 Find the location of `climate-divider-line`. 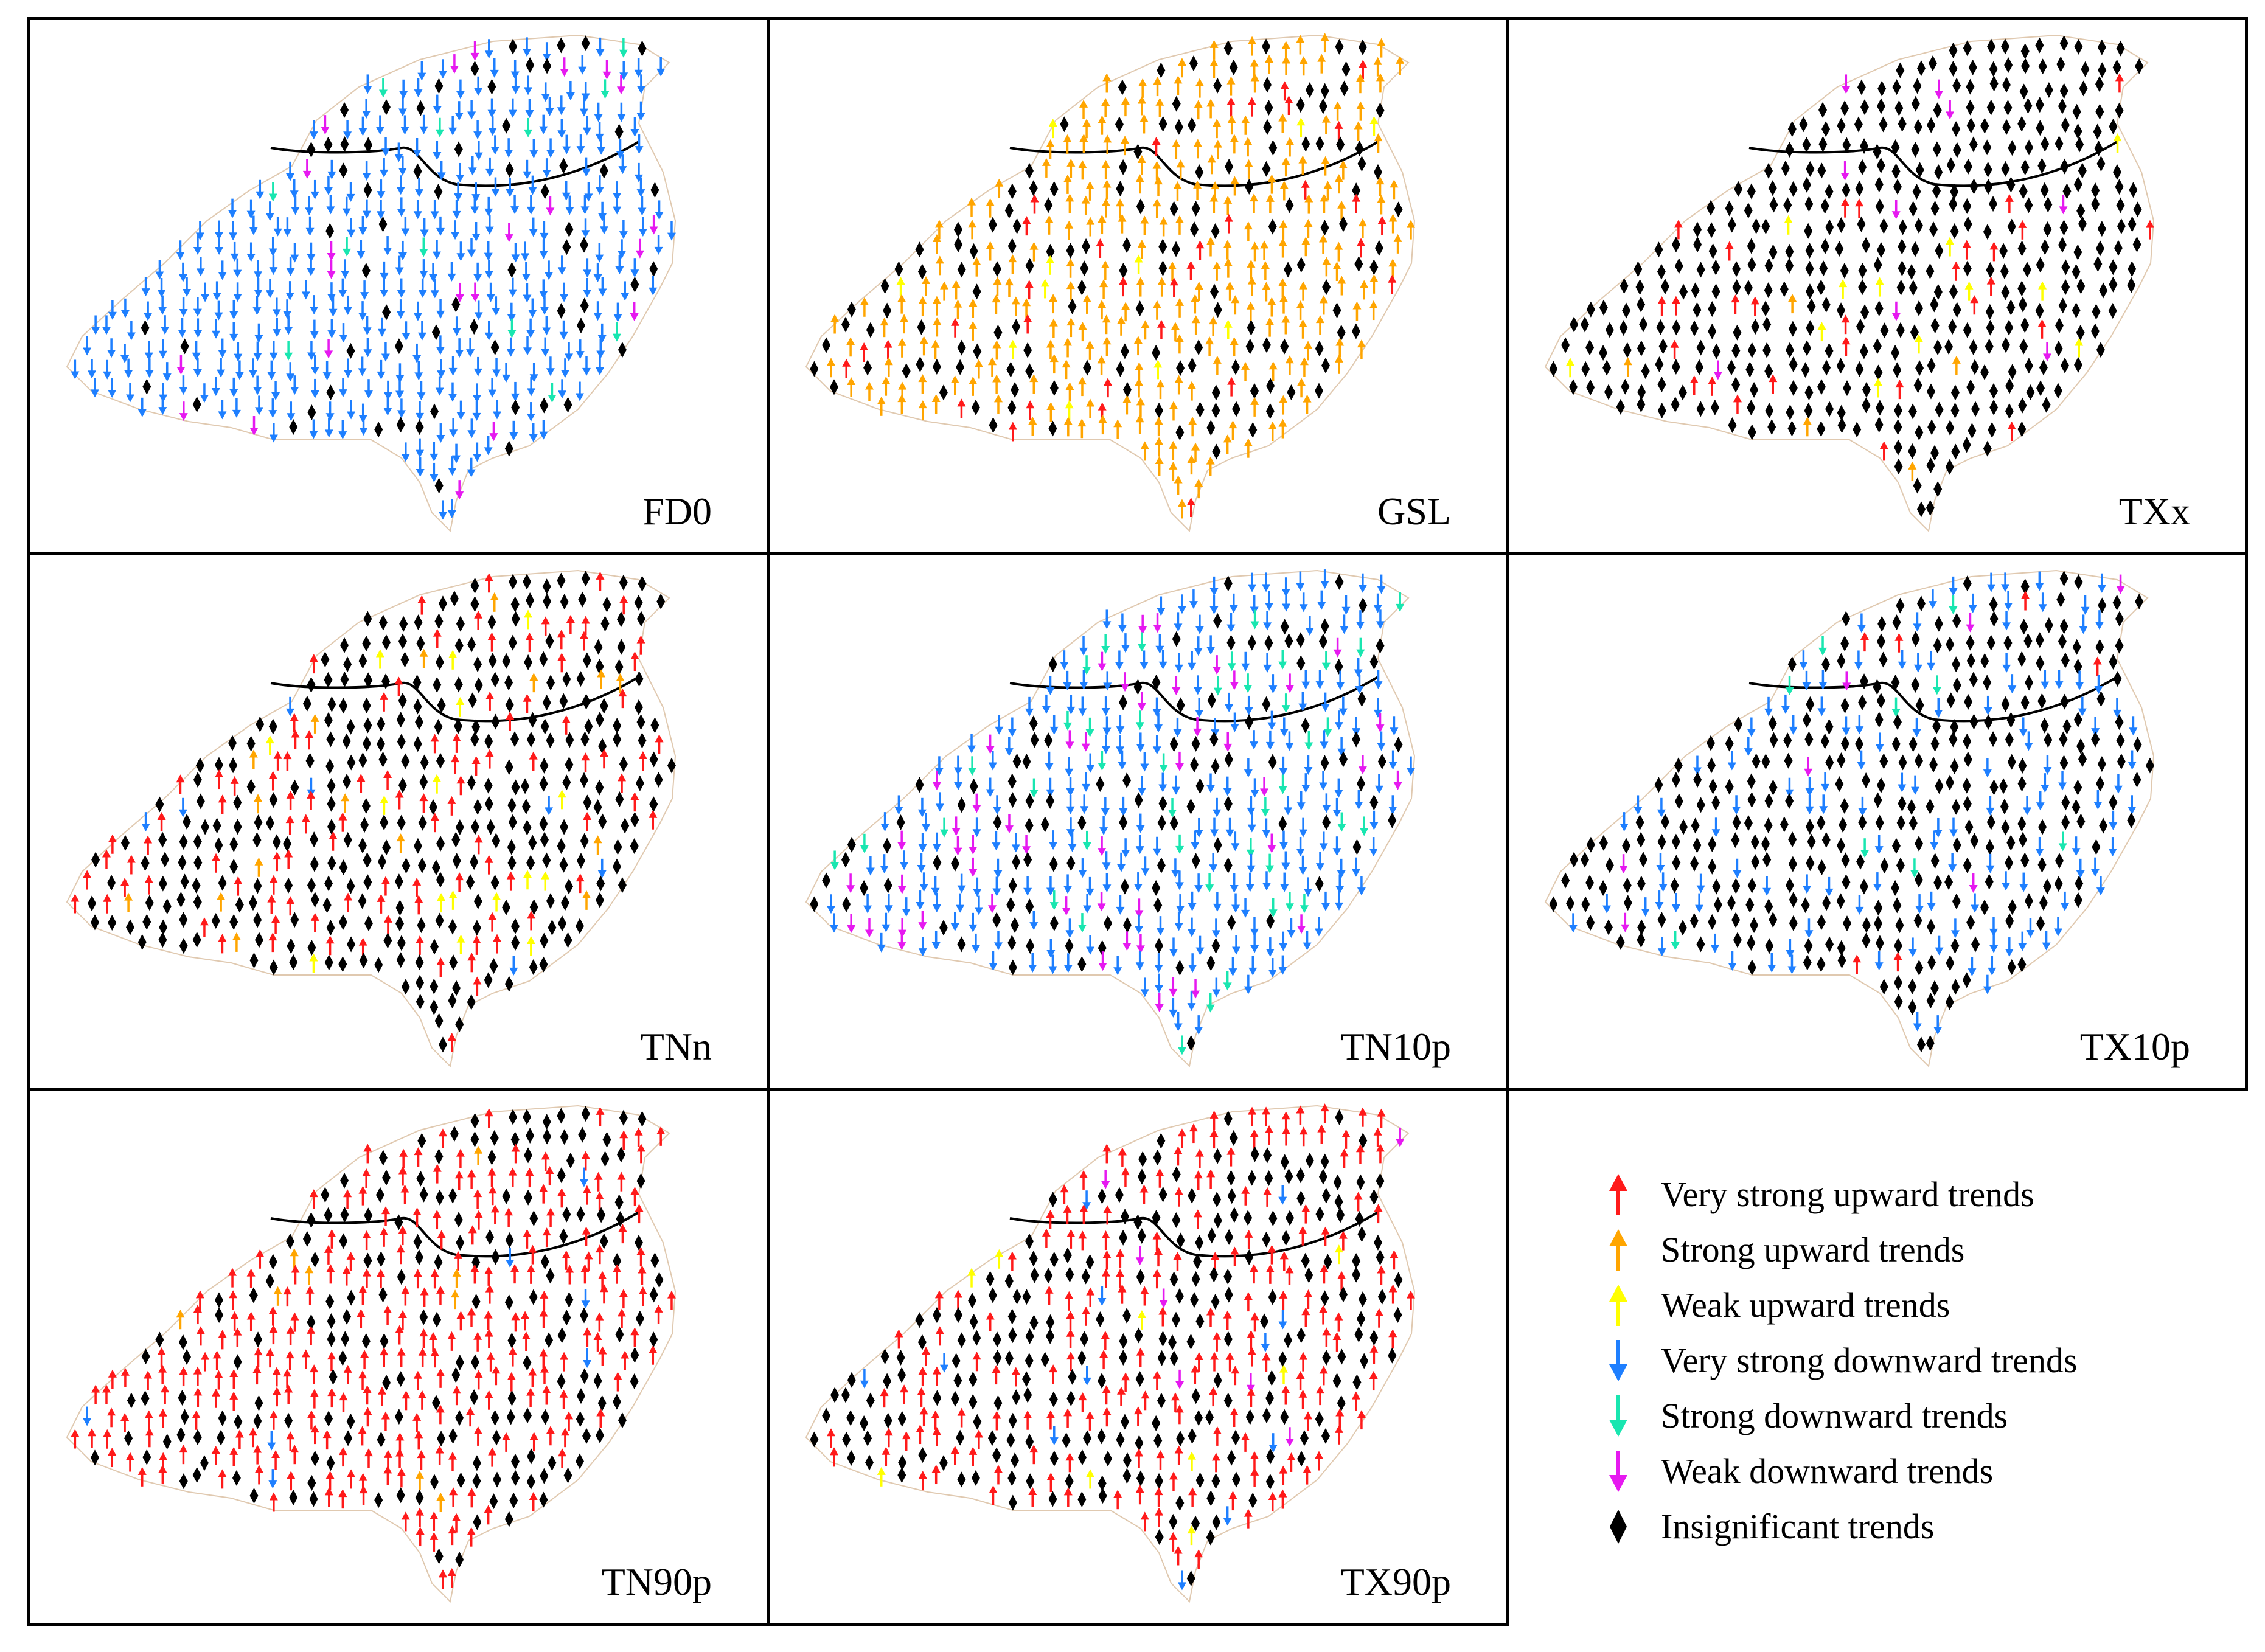

climate-divider-line is located at coordinates (1194, 164).